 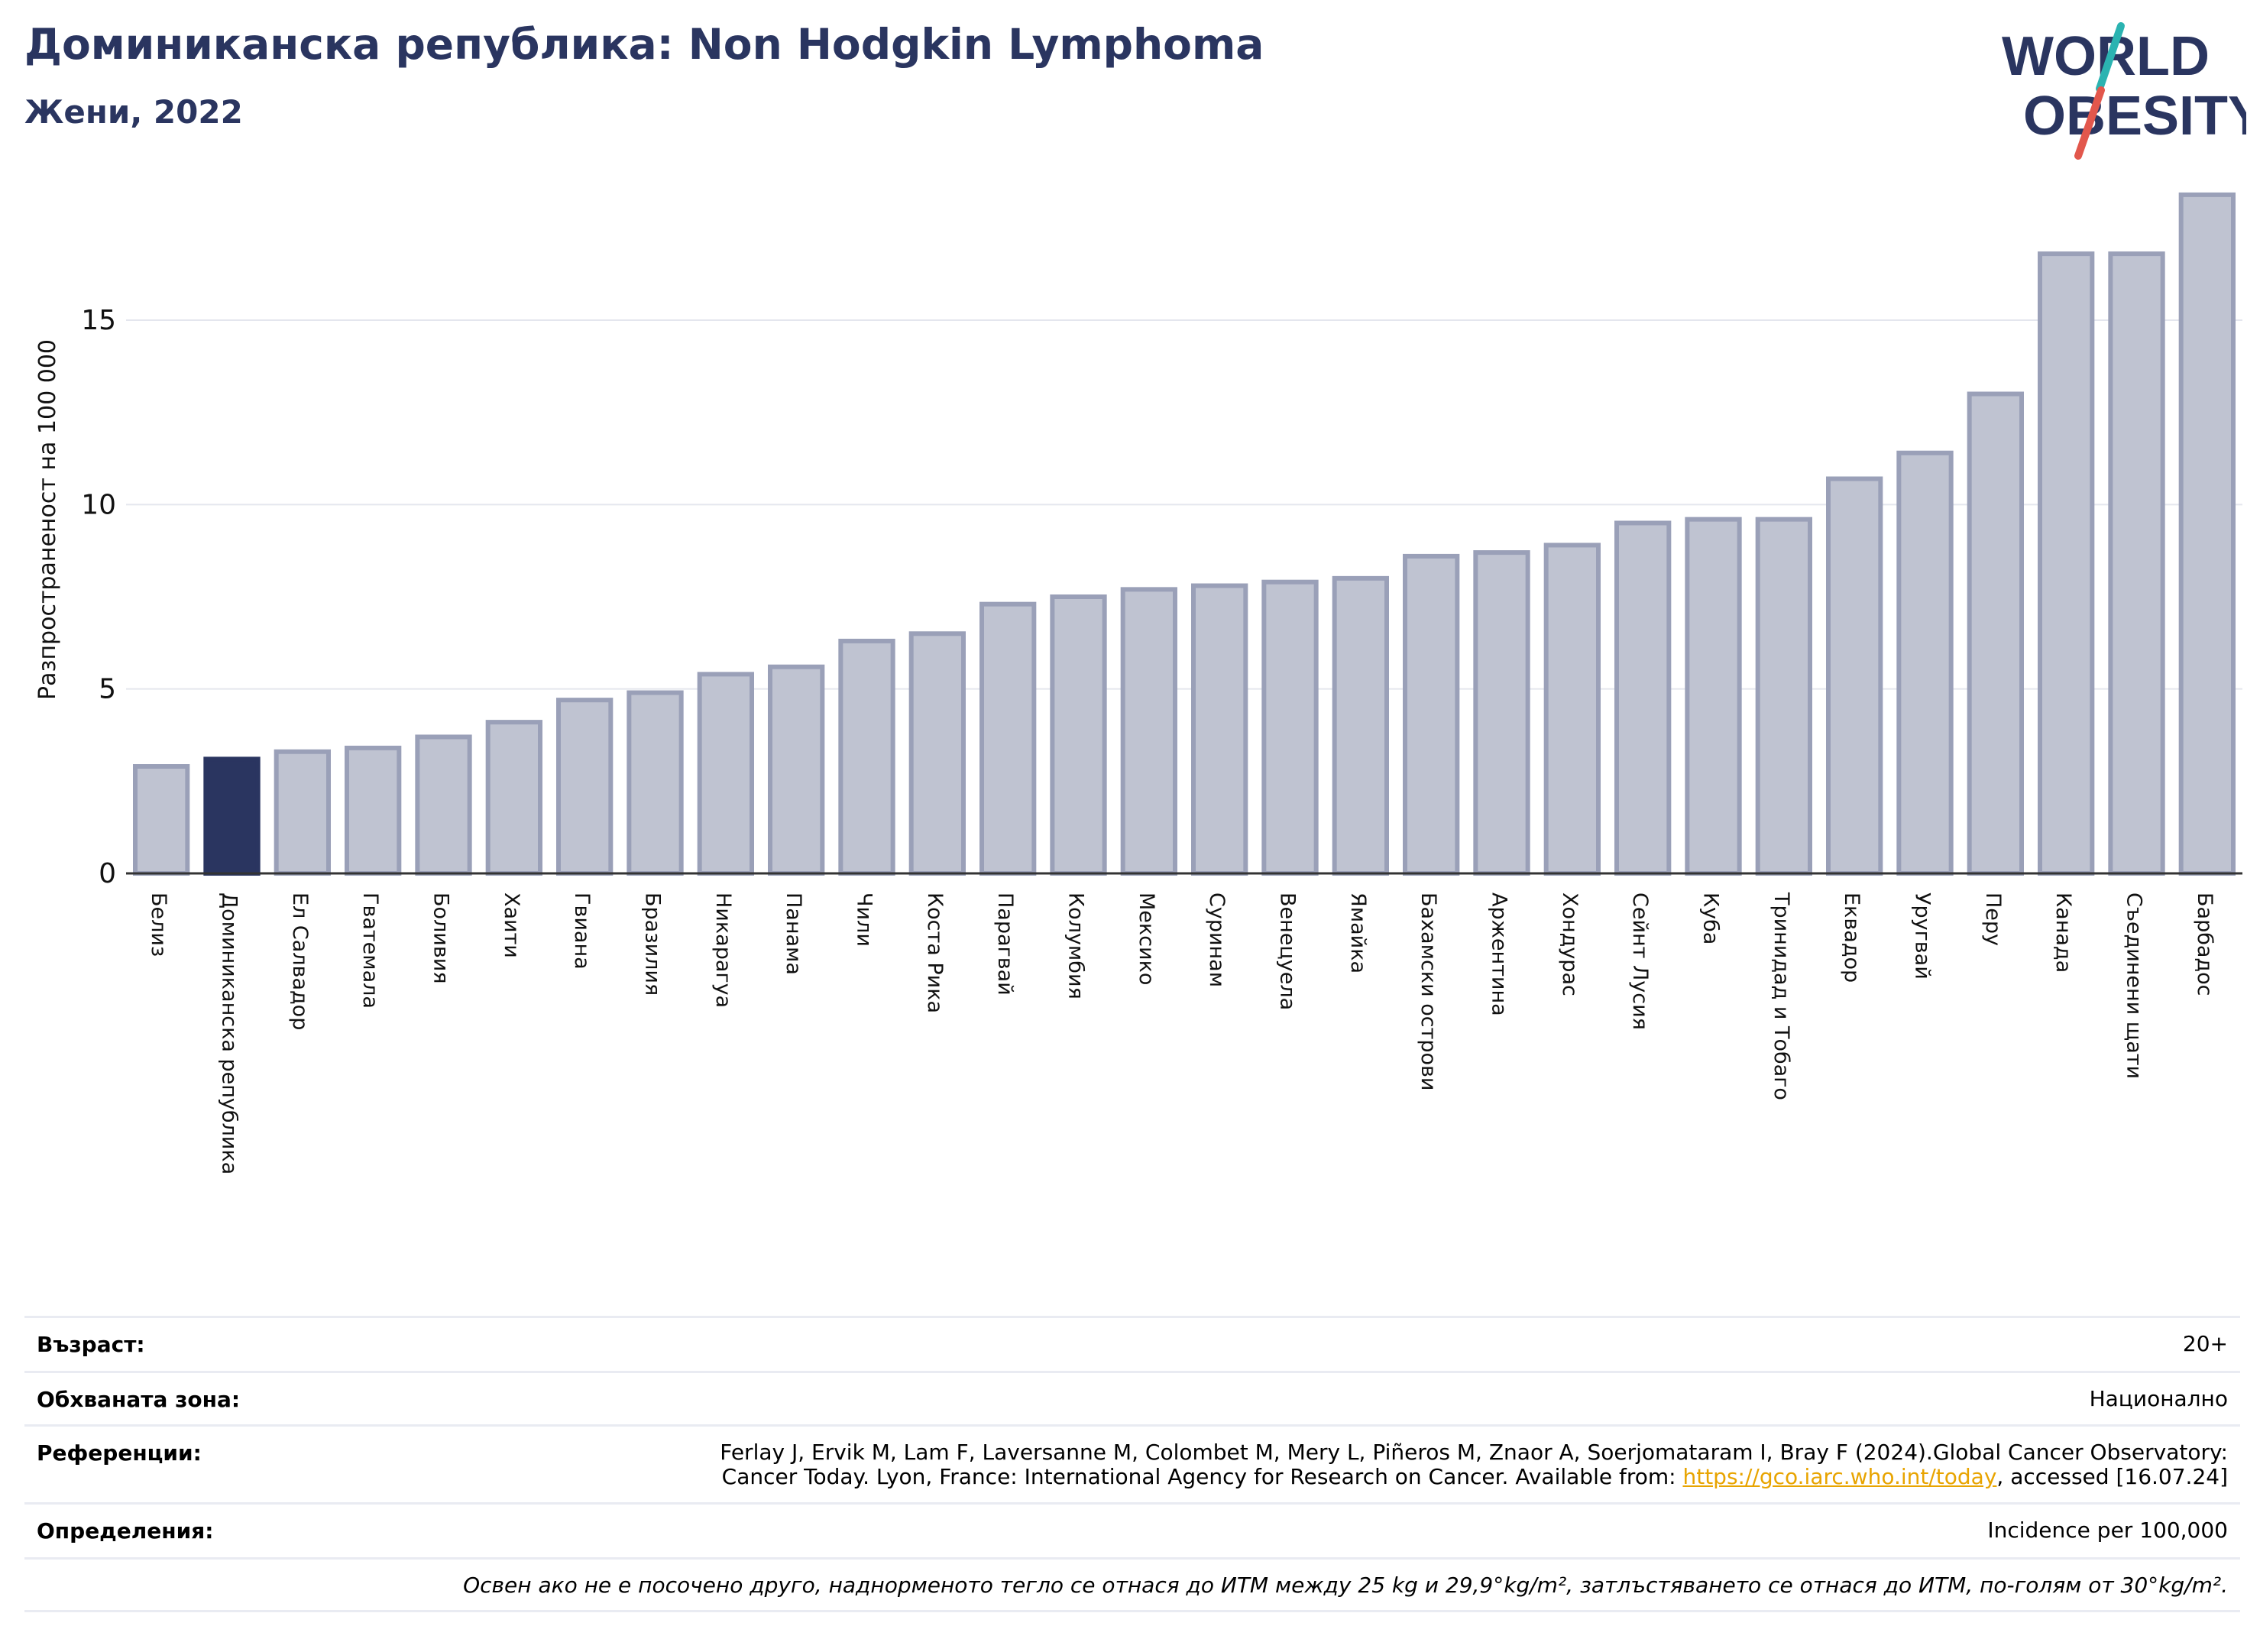 I want to click on x-tick-label: Парагвай, so click(x=1005, y=944).